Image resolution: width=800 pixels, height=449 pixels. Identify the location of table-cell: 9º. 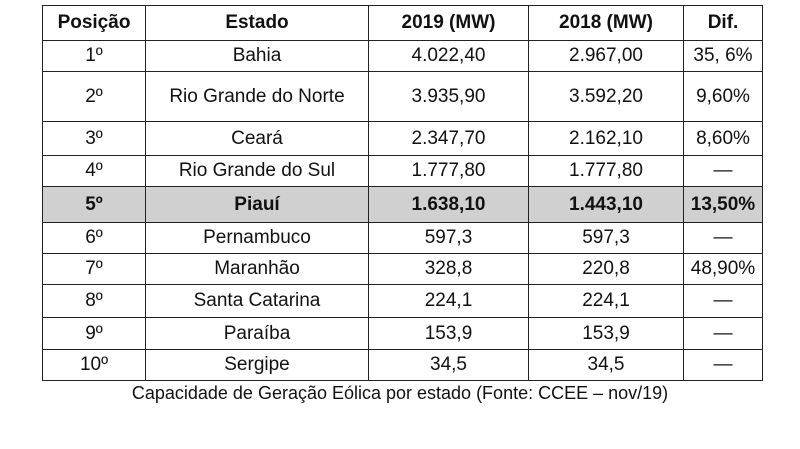
(94, 333).